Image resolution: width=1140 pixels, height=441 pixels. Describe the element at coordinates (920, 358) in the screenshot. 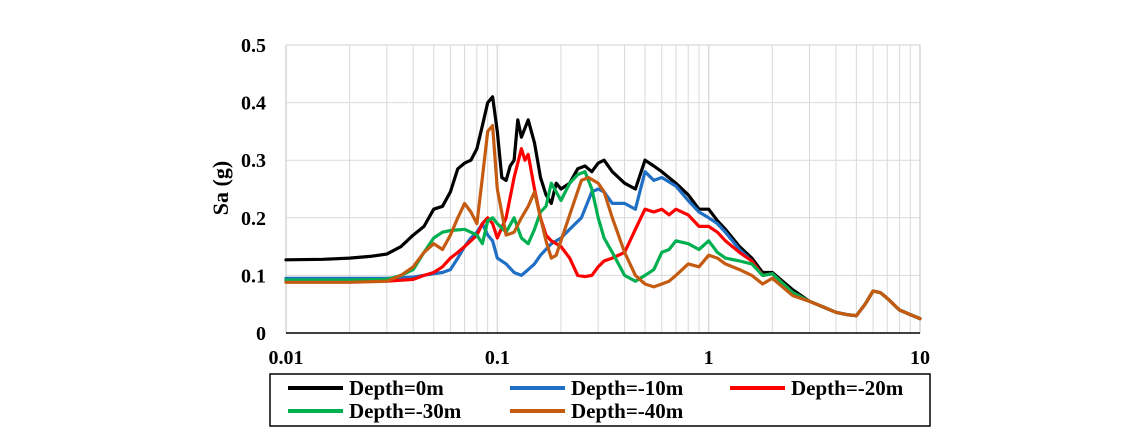

I see `x-tick-label: 10` at that location.